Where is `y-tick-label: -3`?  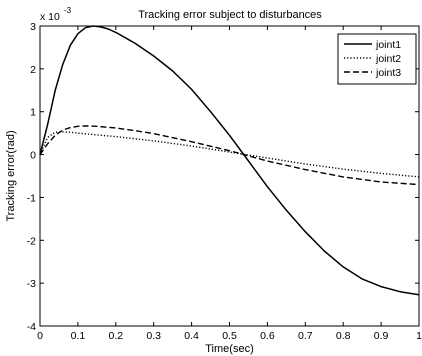 y-tick-label: -3 is located at coordinates (31, 284).